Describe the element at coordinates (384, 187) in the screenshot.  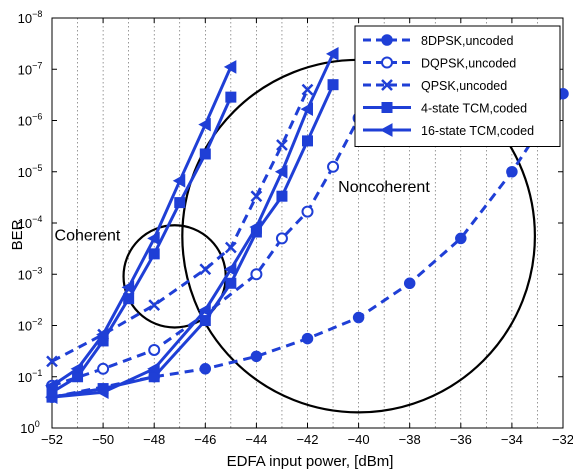
I see `annotation-label: Noncoherent` at that location.